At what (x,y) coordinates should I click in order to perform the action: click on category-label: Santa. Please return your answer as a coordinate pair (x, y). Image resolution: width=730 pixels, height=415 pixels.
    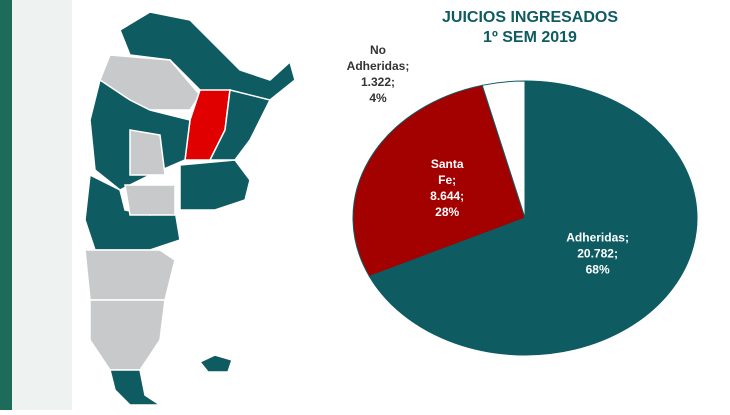
    Looking at the image, I should click on (447, 164).